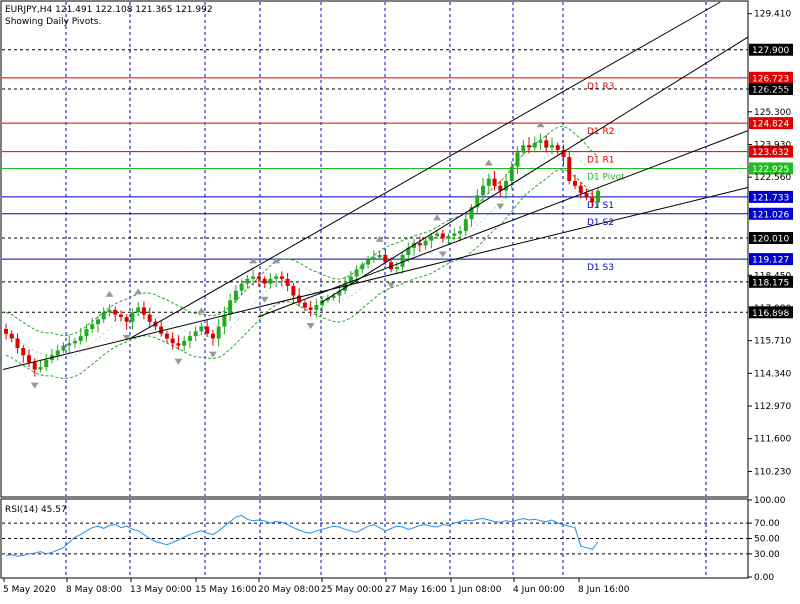  What do you see at coordinates (770, 79) in the screenshot?
I see `price-tag-label: 126.723` at bounding box center [770, 79].